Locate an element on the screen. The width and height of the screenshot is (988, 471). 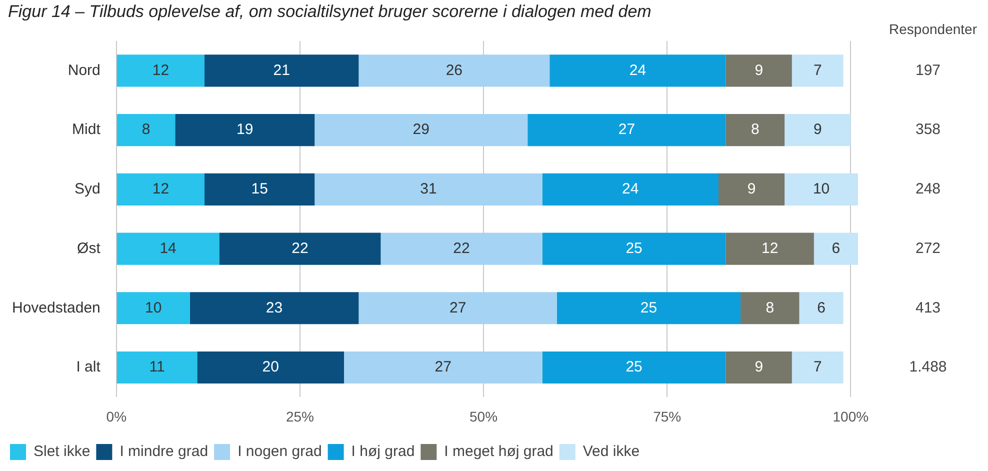
y-tick-label: Syd is located at coordinates (87, 189).